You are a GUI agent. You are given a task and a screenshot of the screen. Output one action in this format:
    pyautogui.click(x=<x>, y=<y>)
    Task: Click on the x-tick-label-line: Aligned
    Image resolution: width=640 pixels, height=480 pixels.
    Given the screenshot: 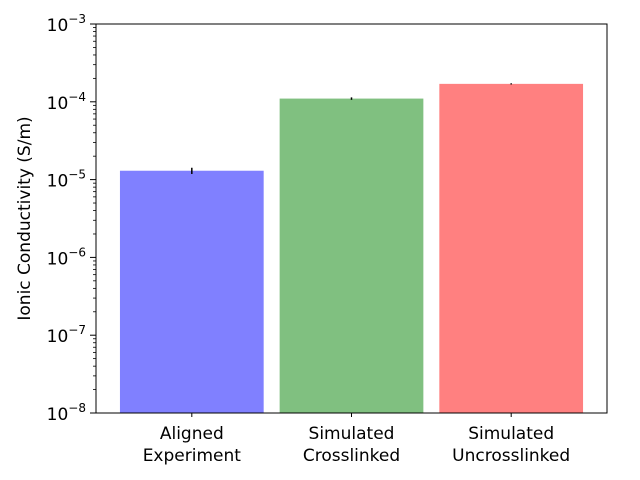 What is the action you would take?
    pyautogui.click(x=192, y=434)
    